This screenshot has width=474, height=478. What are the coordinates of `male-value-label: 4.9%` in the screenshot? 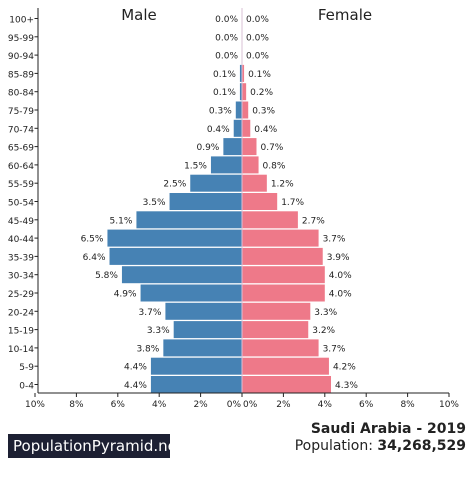 It's located at (125, 295).